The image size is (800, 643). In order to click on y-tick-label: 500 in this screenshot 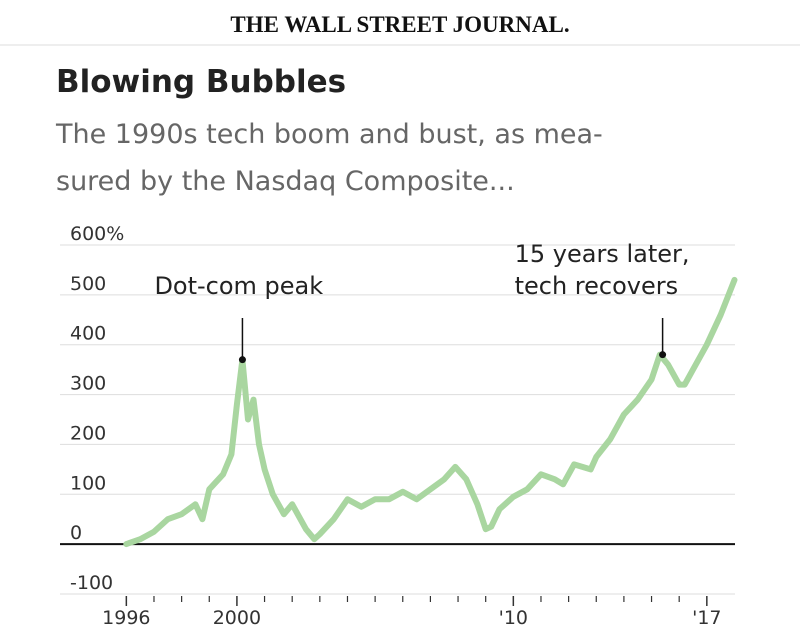, I will do `click(88, 284)`.